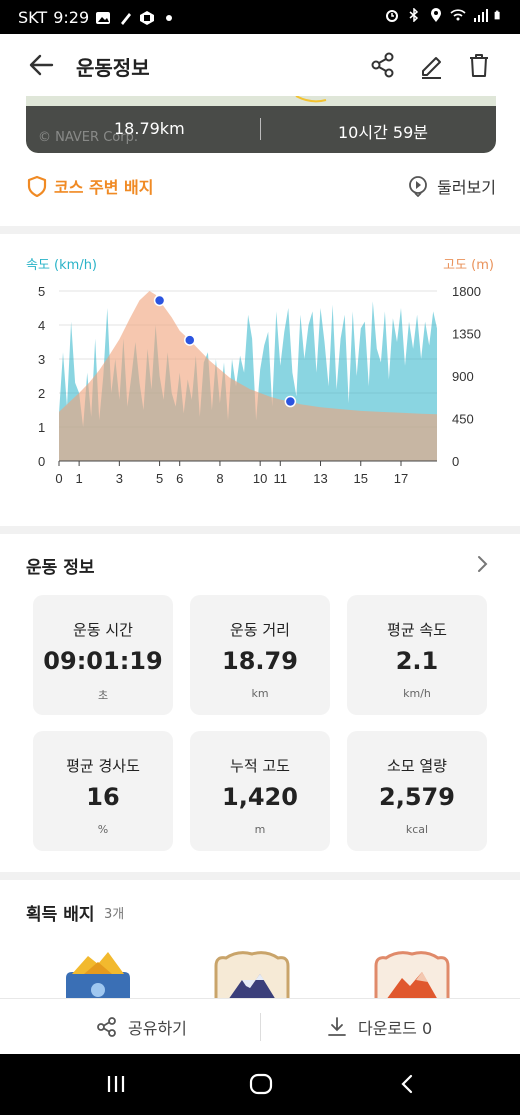 This screenshot has width=520, height=1115. Describe the element at coordinates (497, 15) in the screenshot. I see `battery-icon` at that location.